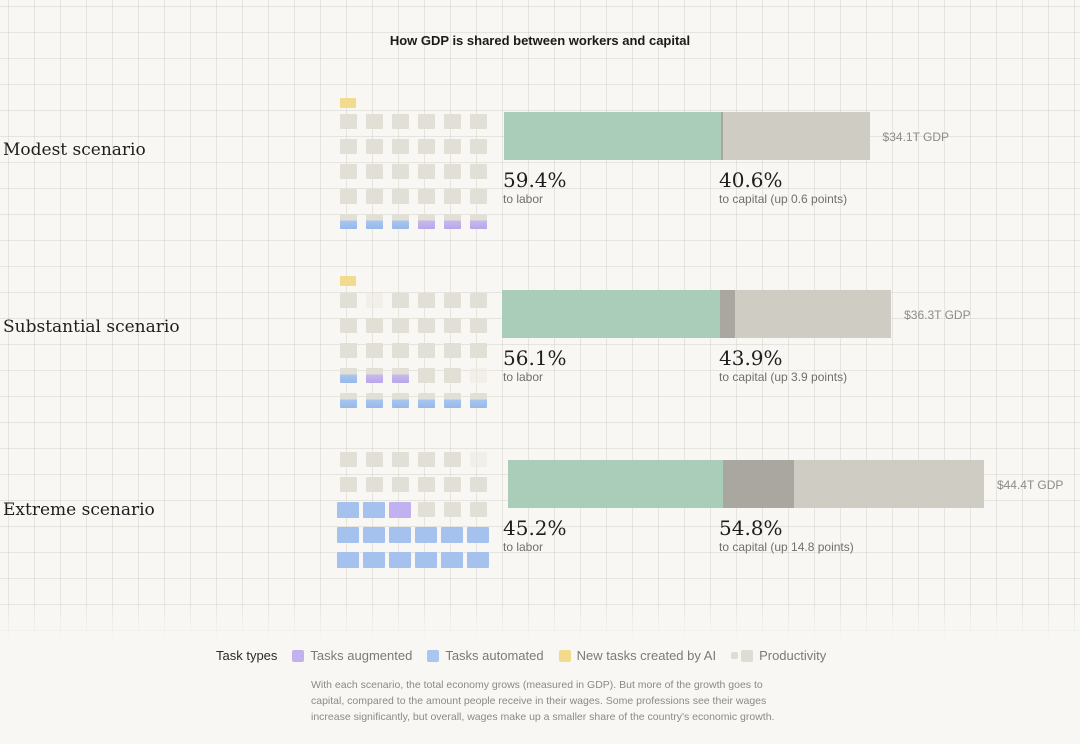  What do you see at coordinates (751, 528) in the screenshot?
I see `capital-percent-label: 54.8%` at bounding box center [751, 528].